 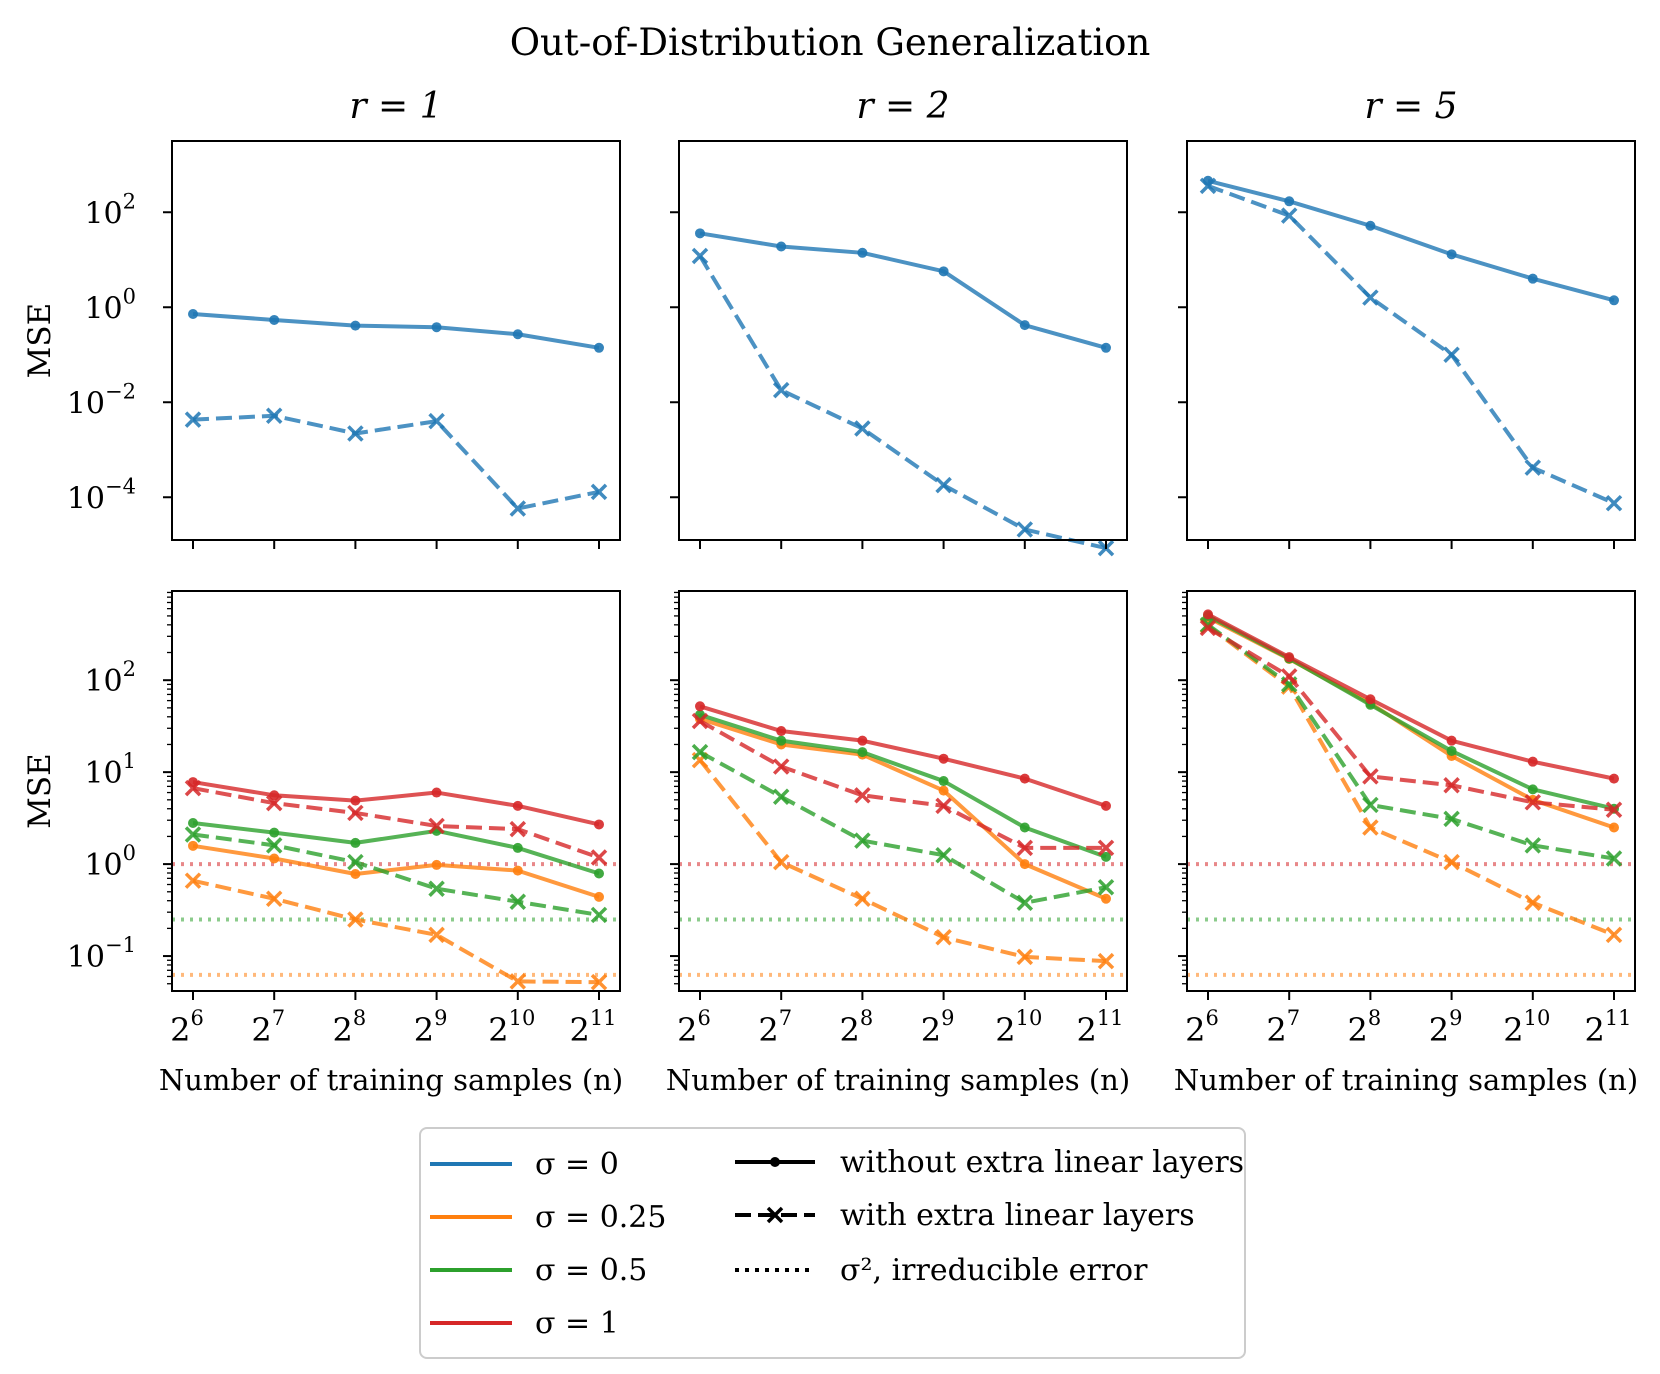 What do you see at coordinates (350, 1027) in the screenshot?
I see `x-tick-label: 28` at bounding box center [350, 1027].